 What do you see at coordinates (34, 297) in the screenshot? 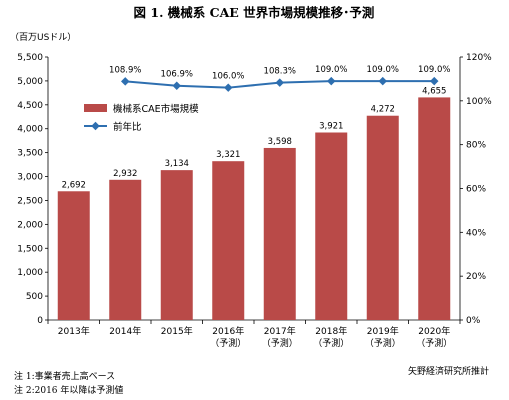
I see `y-left-tick-label: 500` at bounding box center [34, 297].